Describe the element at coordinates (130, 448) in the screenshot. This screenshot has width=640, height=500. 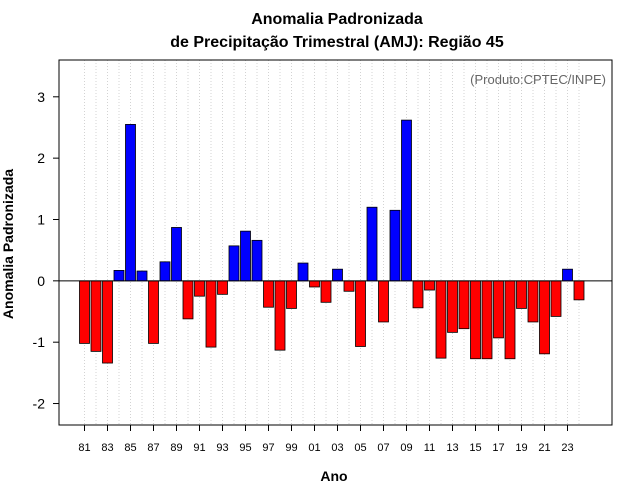
I see `x-tick-label: 85` at that location.